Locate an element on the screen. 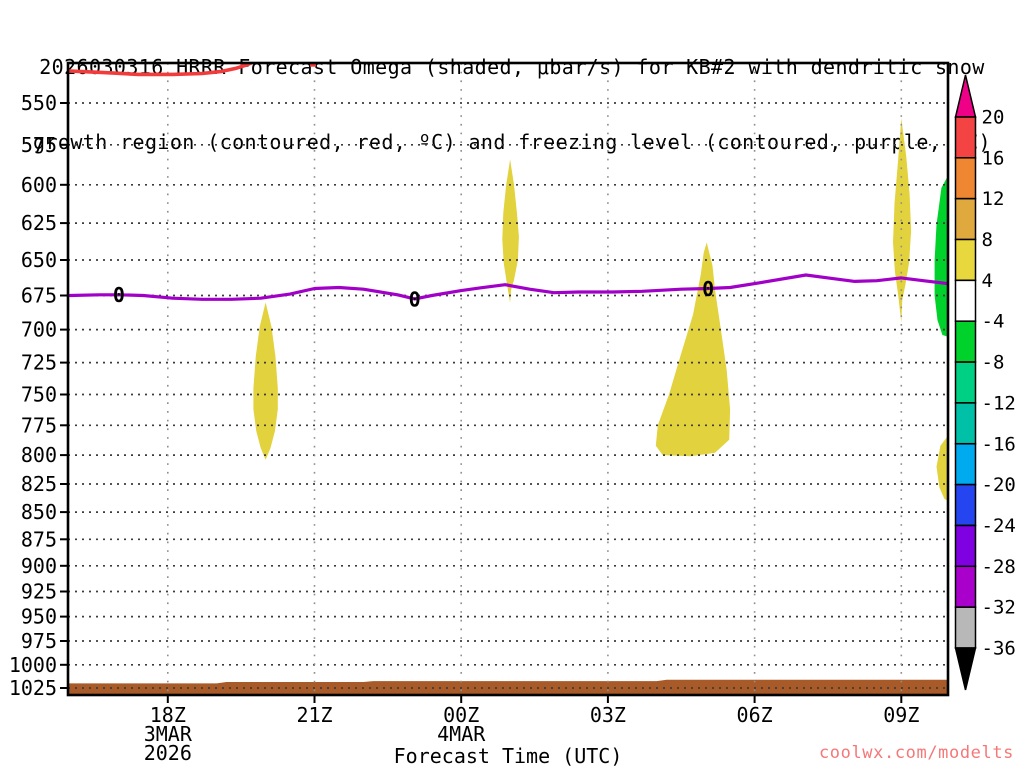 This screenshot has width=1024, height=768. pressure-tick-label: 675 is located at coordinates (39, 296).